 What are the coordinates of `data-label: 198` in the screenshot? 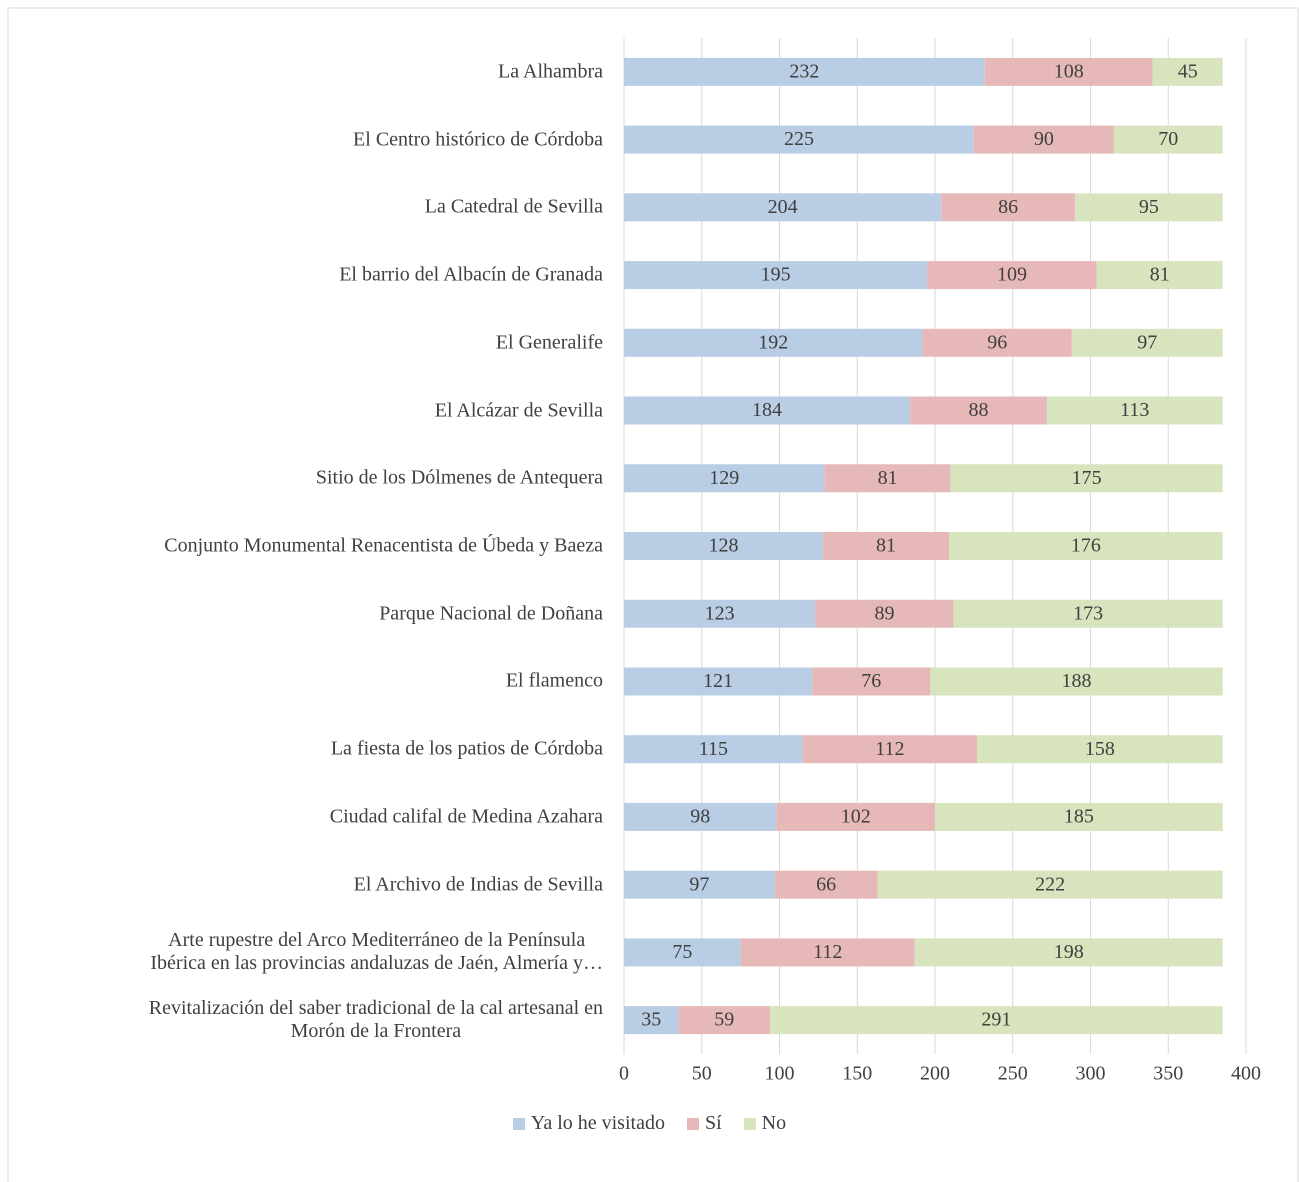 It's located at (1069, 952).